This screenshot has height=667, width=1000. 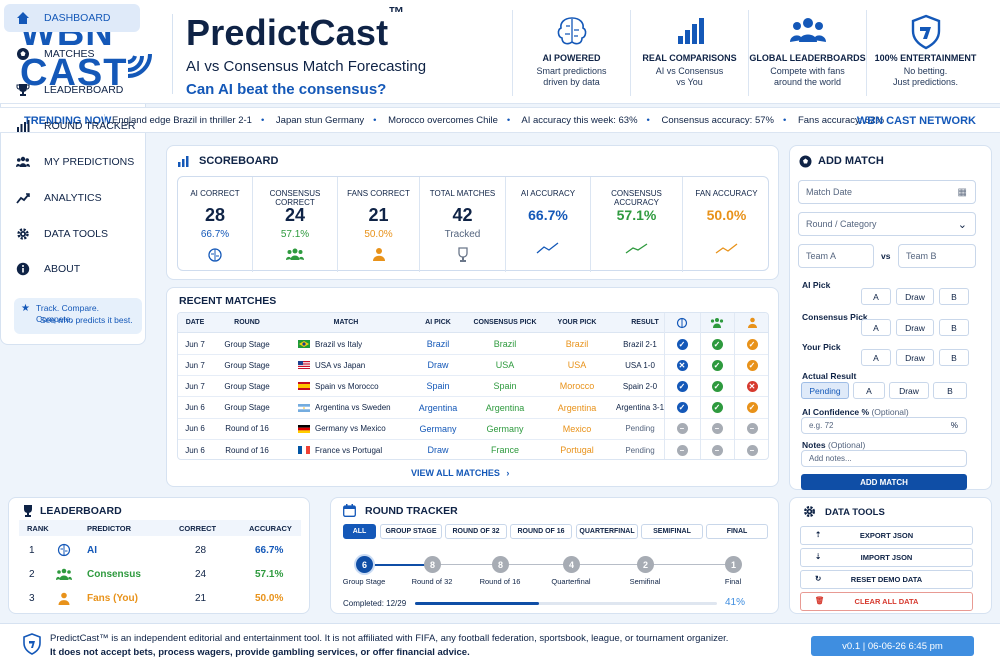 What do you see at coordinates (682, 386) in the screenshot?
I see `cell-ai-status: ✓` at bounding box center [682, 386].